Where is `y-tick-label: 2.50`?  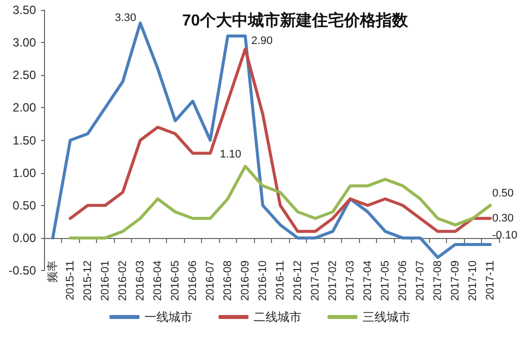 y-tick-label: 2.50 is located at coordinates (24, 75).